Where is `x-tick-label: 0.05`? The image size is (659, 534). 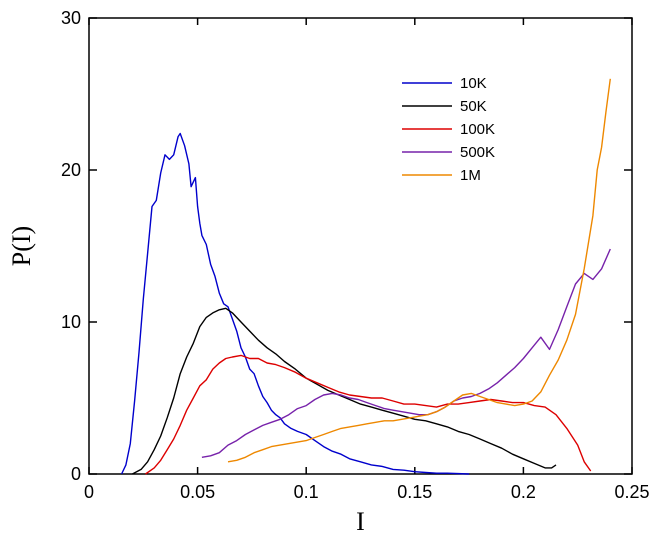
x-tick-label: 0.05 is located at coordinates (197, 492).